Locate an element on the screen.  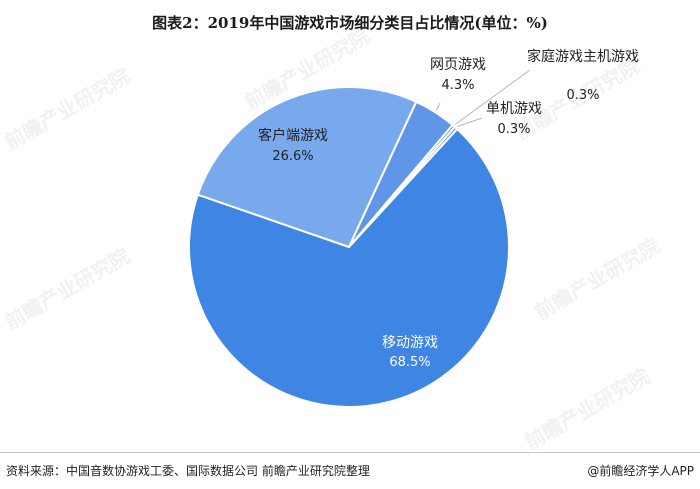
label-client-name: 客户端游戏 is located at coordinates (293, 135).